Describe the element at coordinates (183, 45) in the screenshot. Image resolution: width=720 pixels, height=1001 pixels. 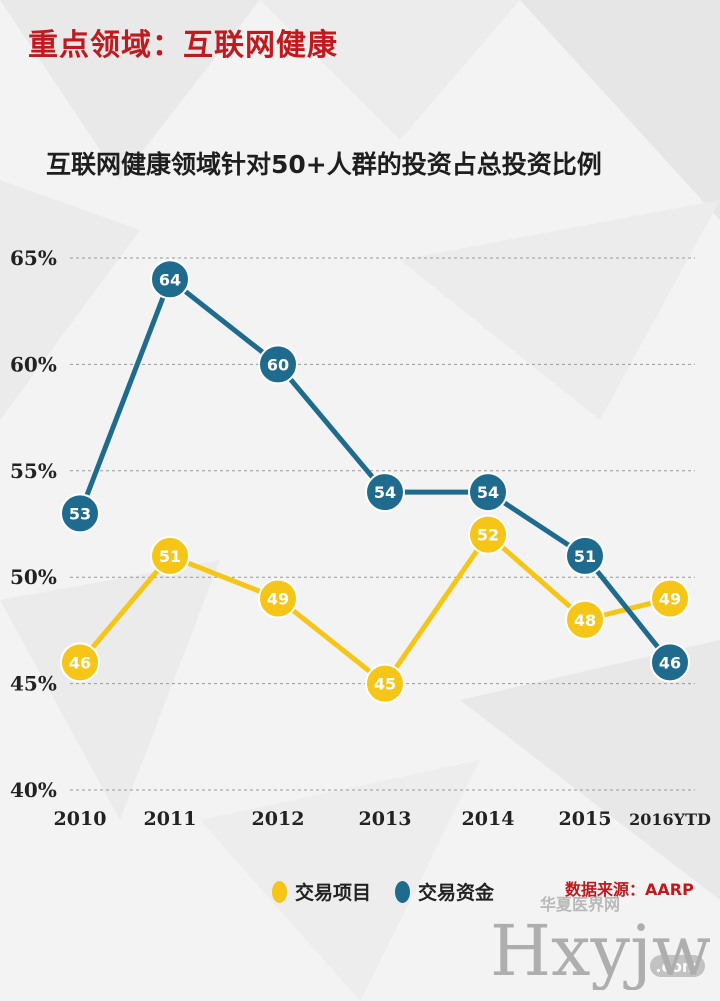
I see `page-title: 重点领域：互联网健康` at that location.